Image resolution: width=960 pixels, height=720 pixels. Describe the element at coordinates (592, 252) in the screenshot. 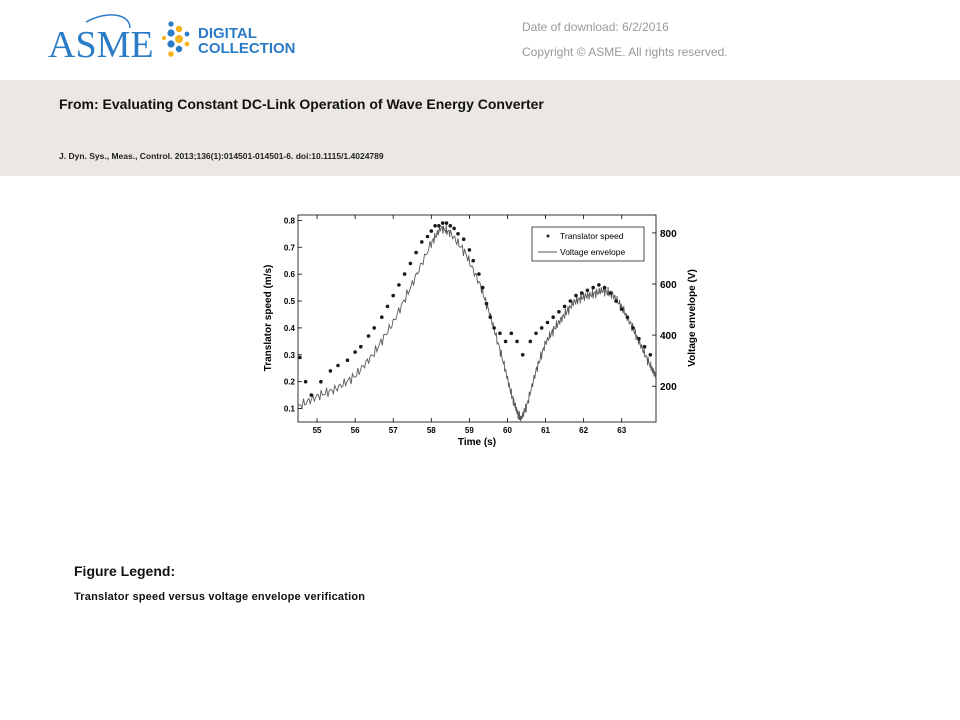

I see `legend-voltage-label: Voltage envelope` at that location.